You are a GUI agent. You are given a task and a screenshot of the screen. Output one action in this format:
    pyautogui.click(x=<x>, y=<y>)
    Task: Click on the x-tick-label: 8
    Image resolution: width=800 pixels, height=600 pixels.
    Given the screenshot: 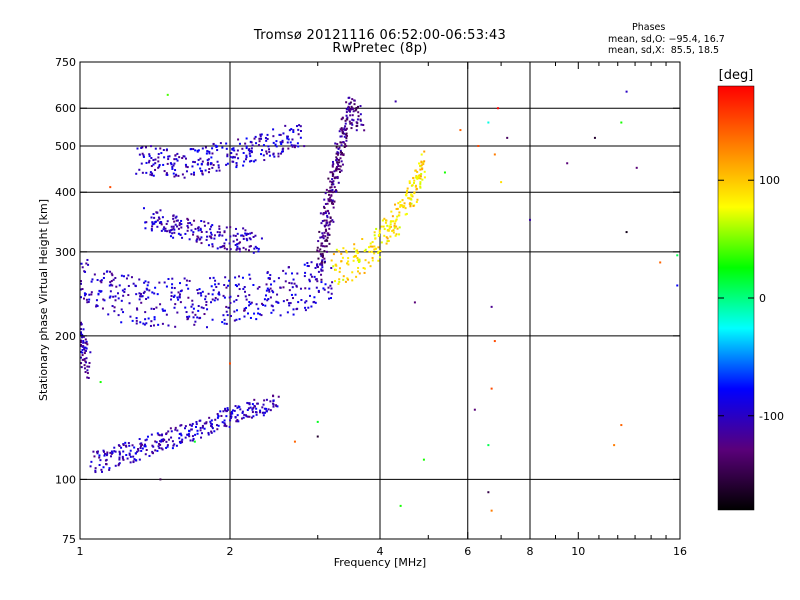 What is the action you would take?
    pyautogui.click(x=530, y=551)
    